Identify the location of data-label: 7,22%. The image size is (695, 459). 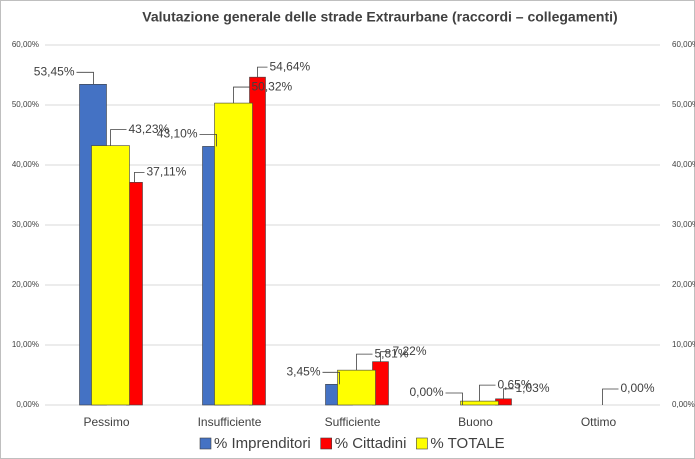
(410, 351).